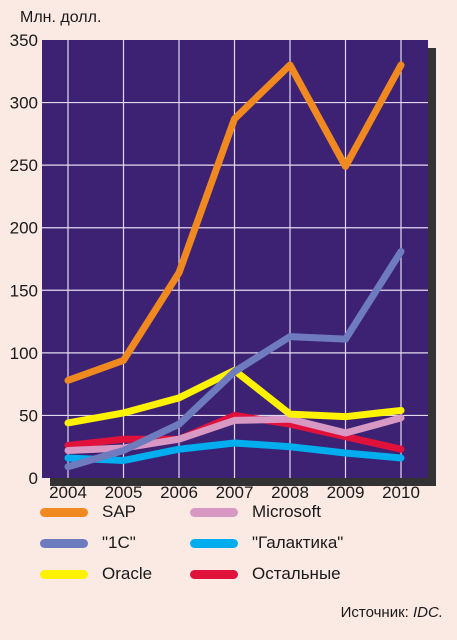  I want to click on legend-item: Остальные, so click(265, 574).